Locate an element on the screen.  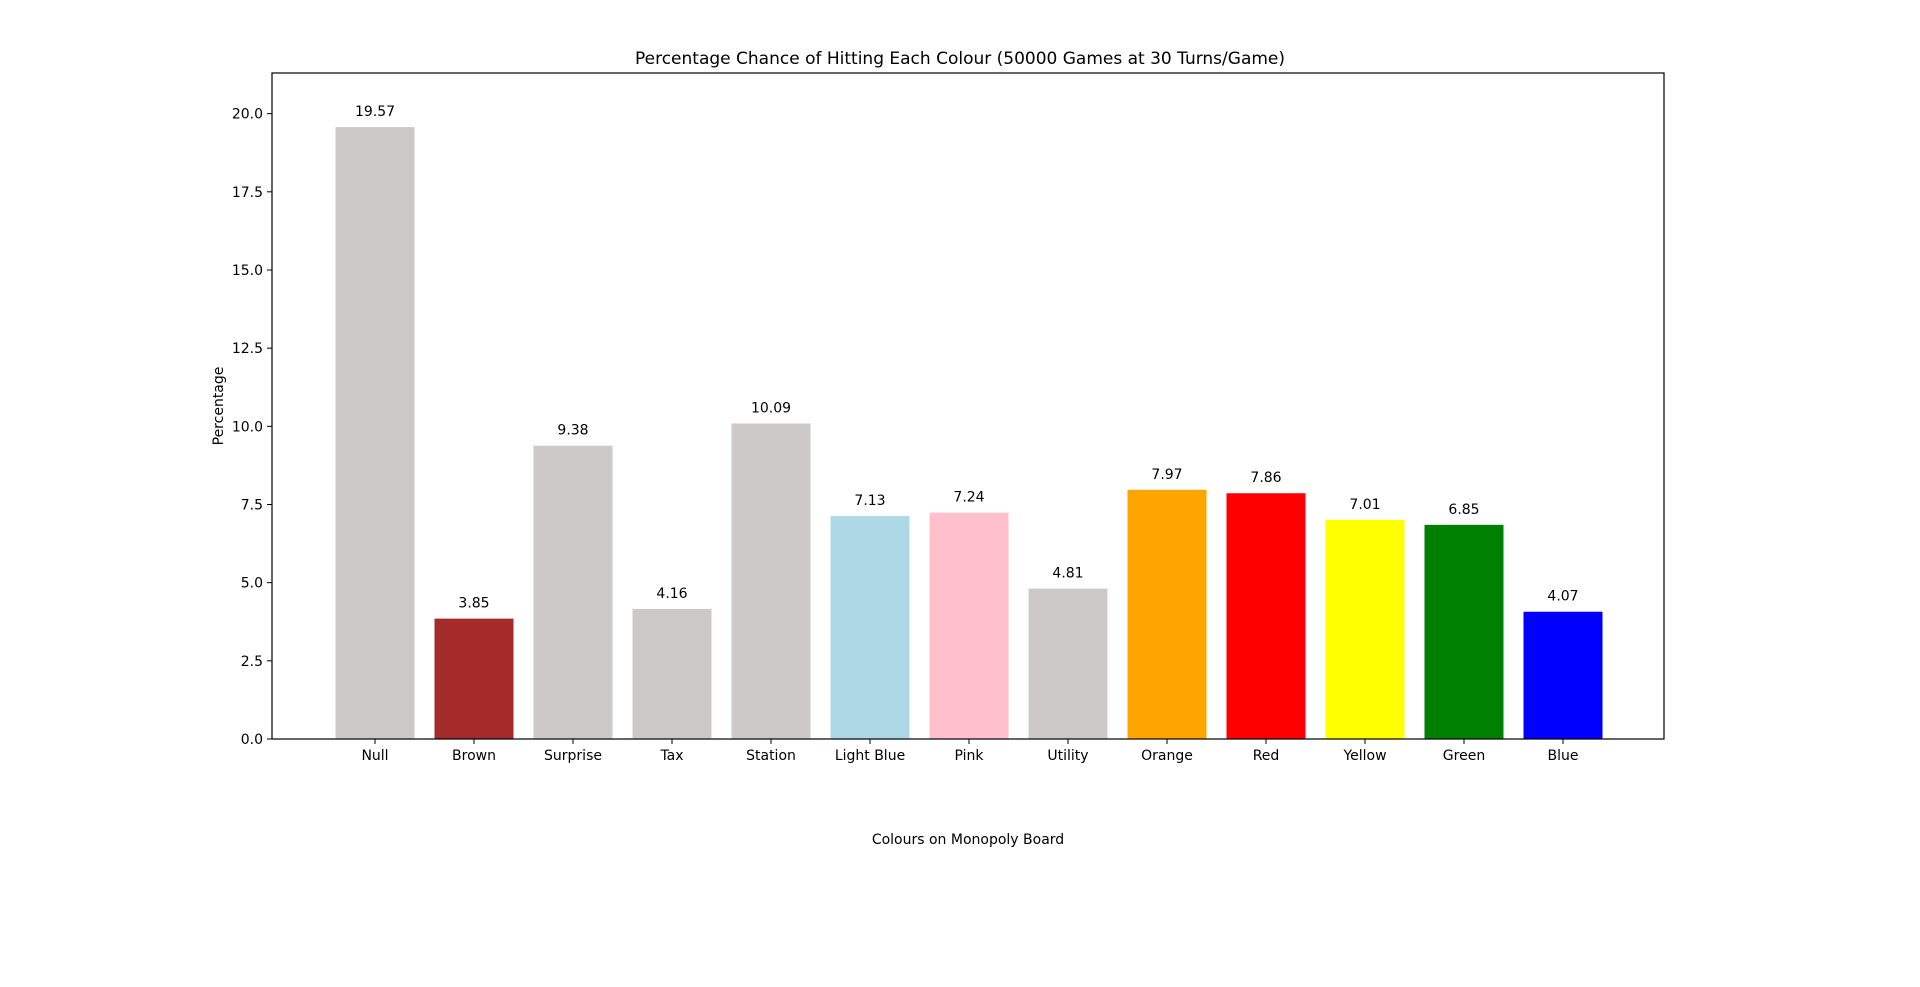
y-tick-label: 0.0 is located at coordinates (252, 740).